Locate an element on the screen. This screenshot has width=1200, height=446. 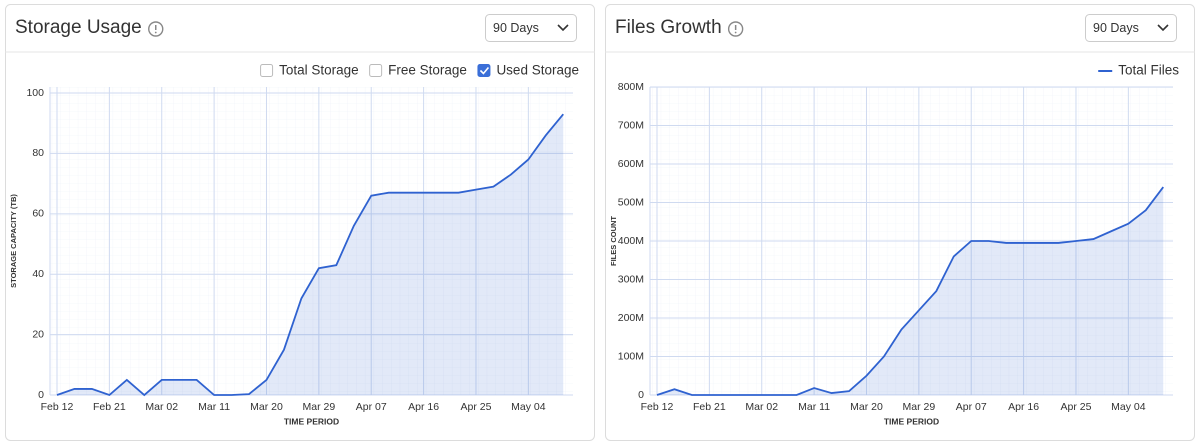
legend-label: Free Storage is located at coordinates (427, 70).